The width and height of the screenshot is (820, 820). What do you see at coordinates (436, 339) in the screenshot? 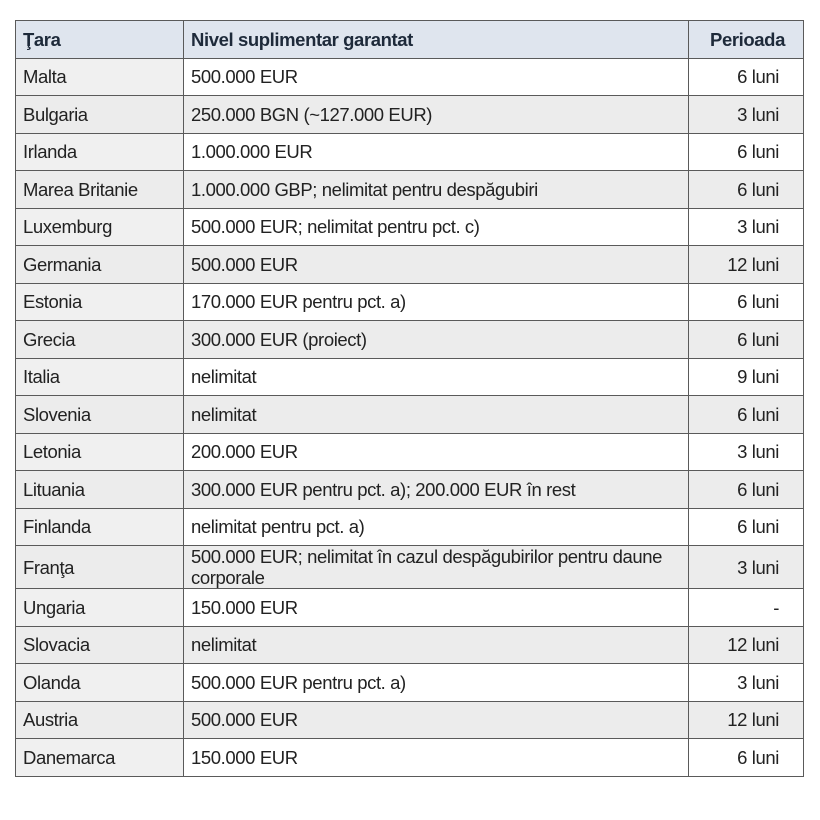
I see `table-cell: 300.000 EUR (proiect)` at bounding box center [436, 339].